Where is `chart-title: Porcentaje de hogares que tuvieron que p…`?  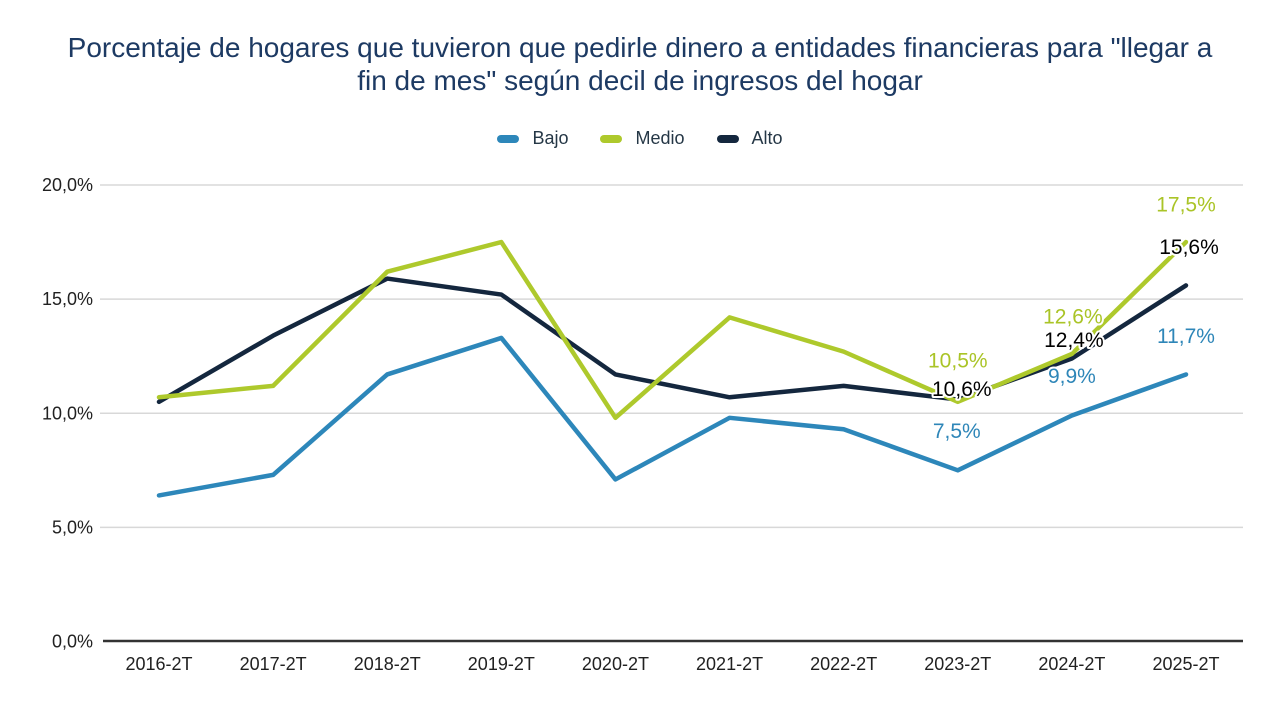 chart-title: Porcentaje de hogares que tuvieron que p… is located at coordinates (640, 64).